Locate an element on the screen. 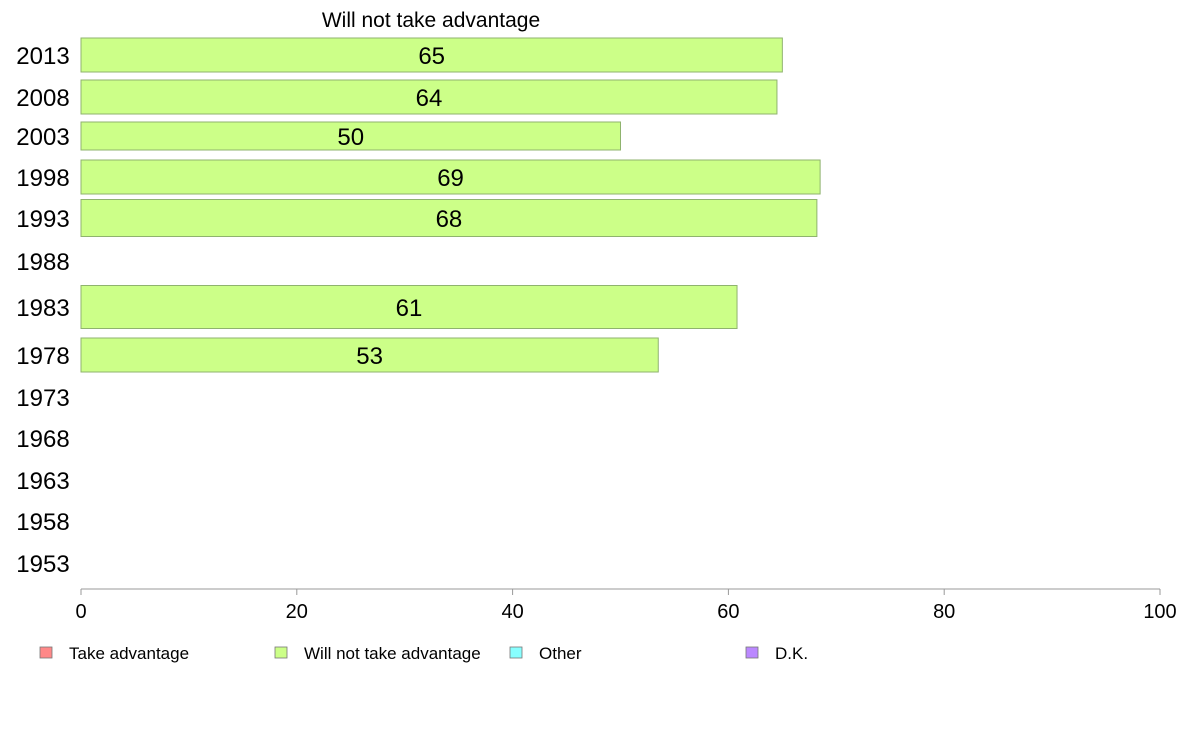 The height and width of the screenshot is (736, 1188). data-label: 69 is located at coordinates (450, 178).